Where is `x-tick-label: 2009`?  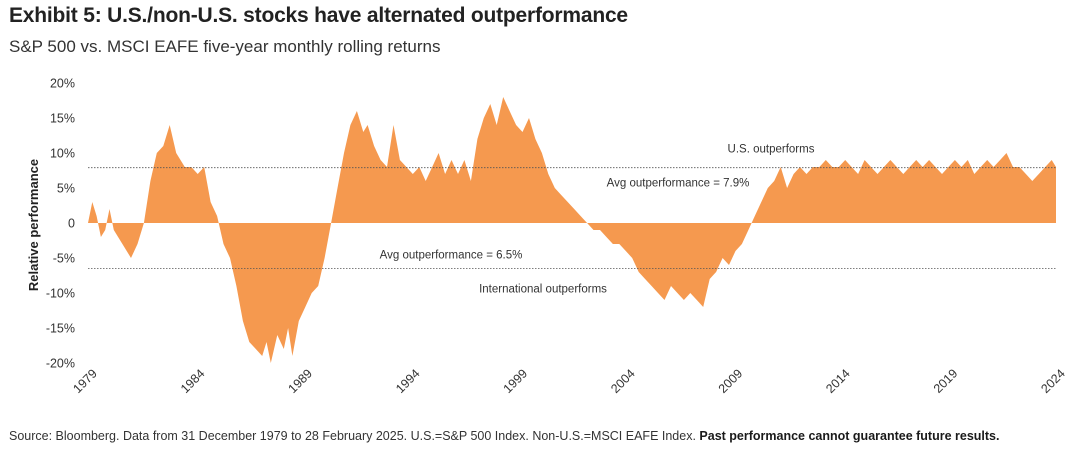
x-tick-label: 2009 is located at coordinates (731, 381).